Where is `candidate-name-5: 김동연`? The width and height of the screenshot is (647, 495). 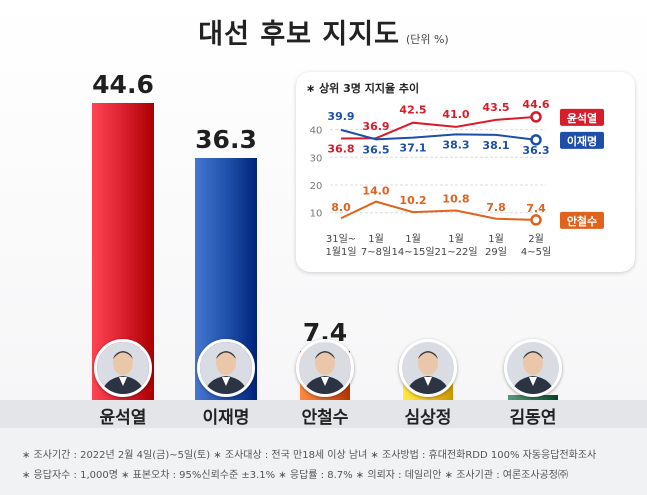
candidate-name-5: 김동연 is located at coordinates (533, 418).